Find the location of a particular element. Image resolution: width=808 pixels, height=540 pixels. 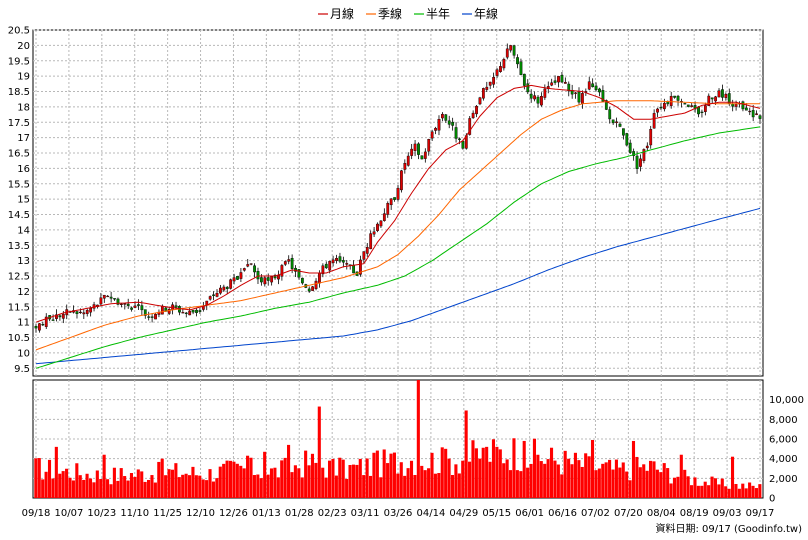

price-tick-label: 12 is located at coordinates (23, 292).